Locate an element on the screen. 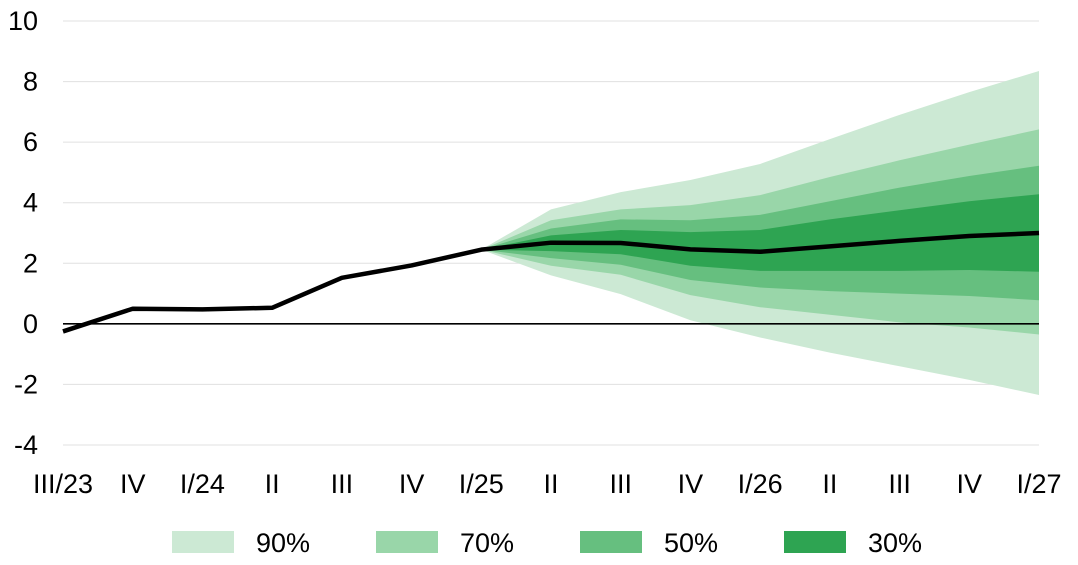  y-tick-label: 6 is located at coordinates (30, 142).